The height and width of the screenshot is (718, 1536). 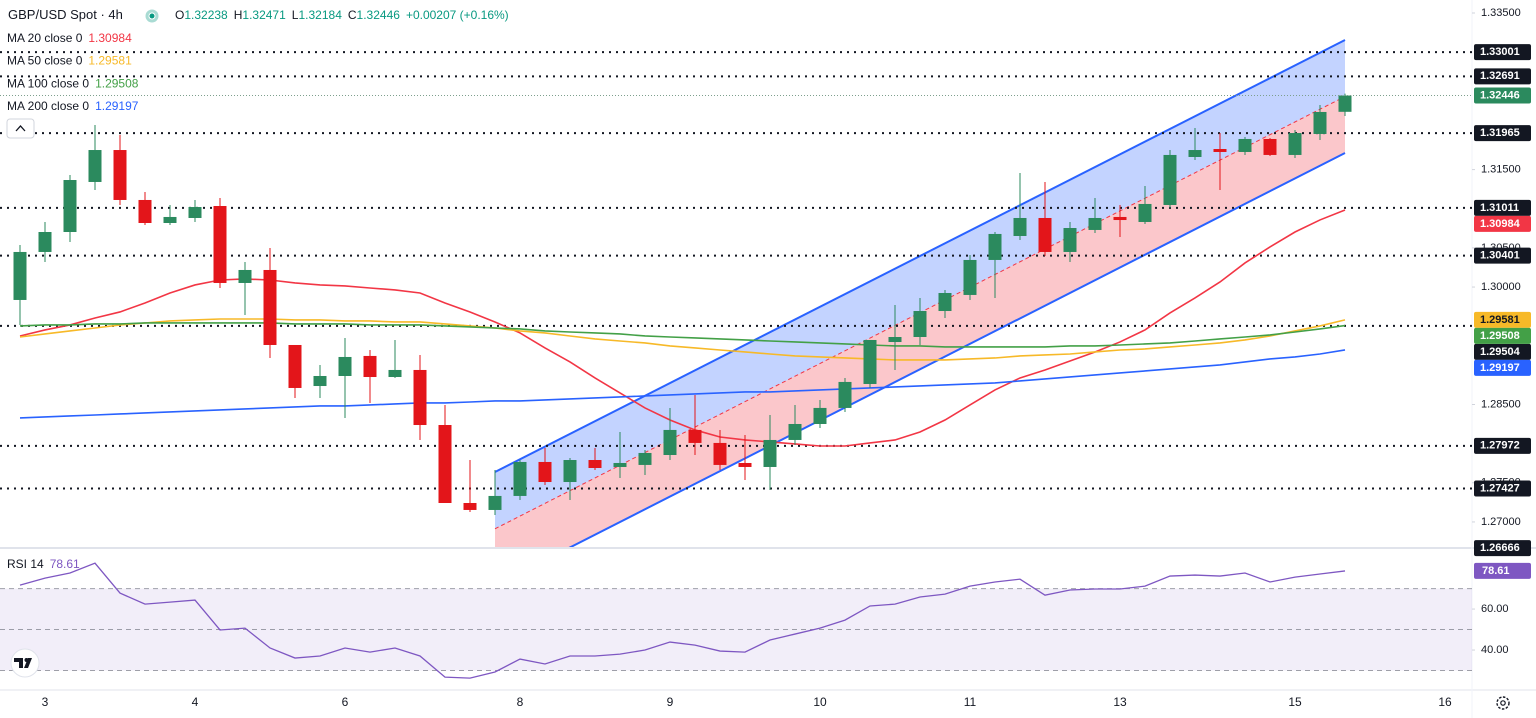 I want to click on moving-average-badge-label: 1.29197, so click(x=1500, y=368).